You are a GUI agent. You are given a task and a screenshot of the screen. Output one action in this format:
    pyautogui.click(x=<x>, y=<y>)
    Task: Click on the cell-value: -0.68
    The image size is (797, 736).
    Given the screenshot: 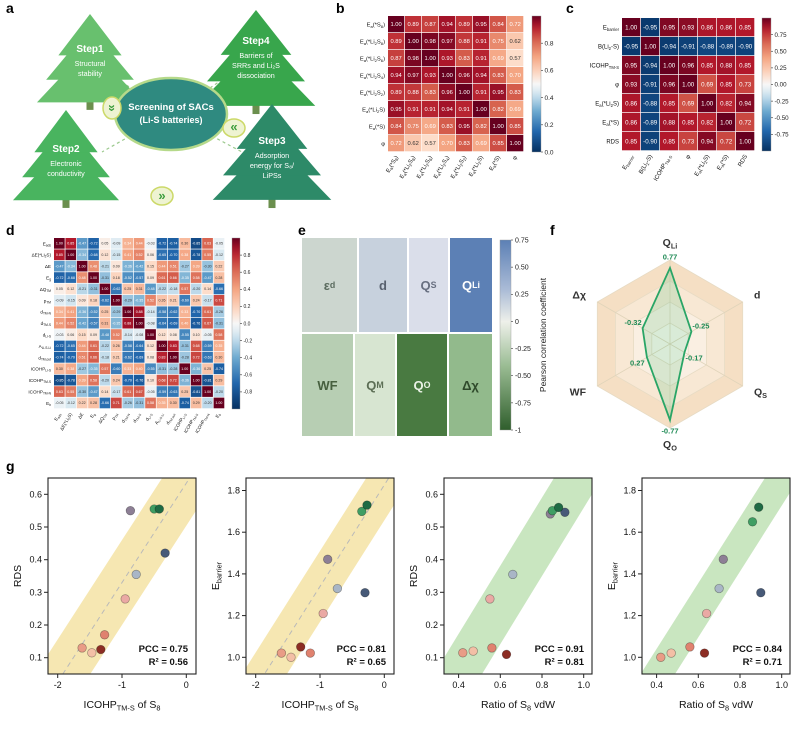 What is the action you would take?
    pyautogui.click(x=71, y=278)
    